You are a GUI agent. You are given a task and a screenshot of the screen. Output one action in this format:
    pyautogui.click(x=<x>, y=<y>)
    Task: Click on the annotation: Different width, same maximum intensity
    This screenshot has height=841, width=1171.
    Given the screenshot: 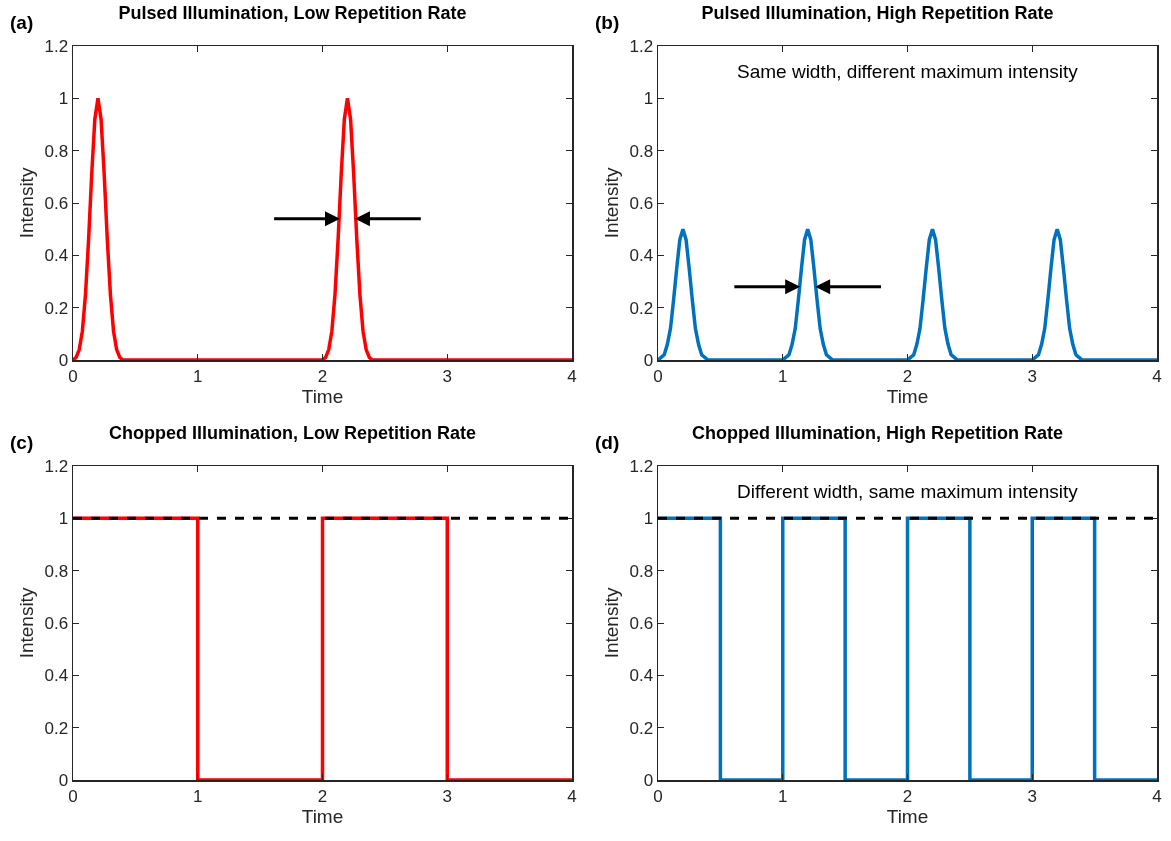 What is the action you would take?
    pyautogui.click(x=908, y=491)
    